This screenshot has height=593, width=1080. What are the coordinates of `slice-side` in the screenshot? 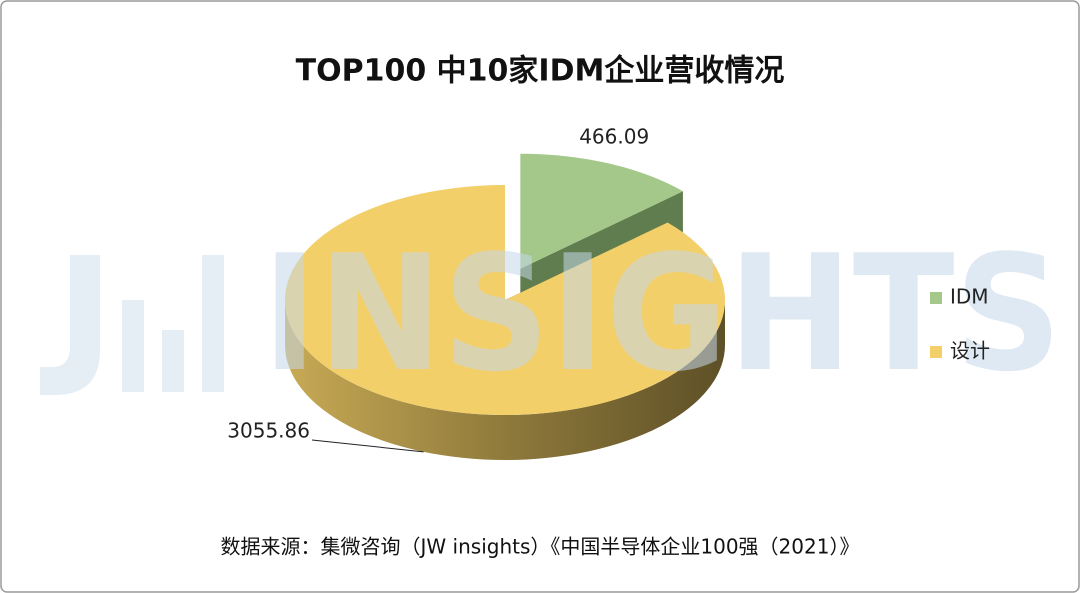 It's located at (505, 380).